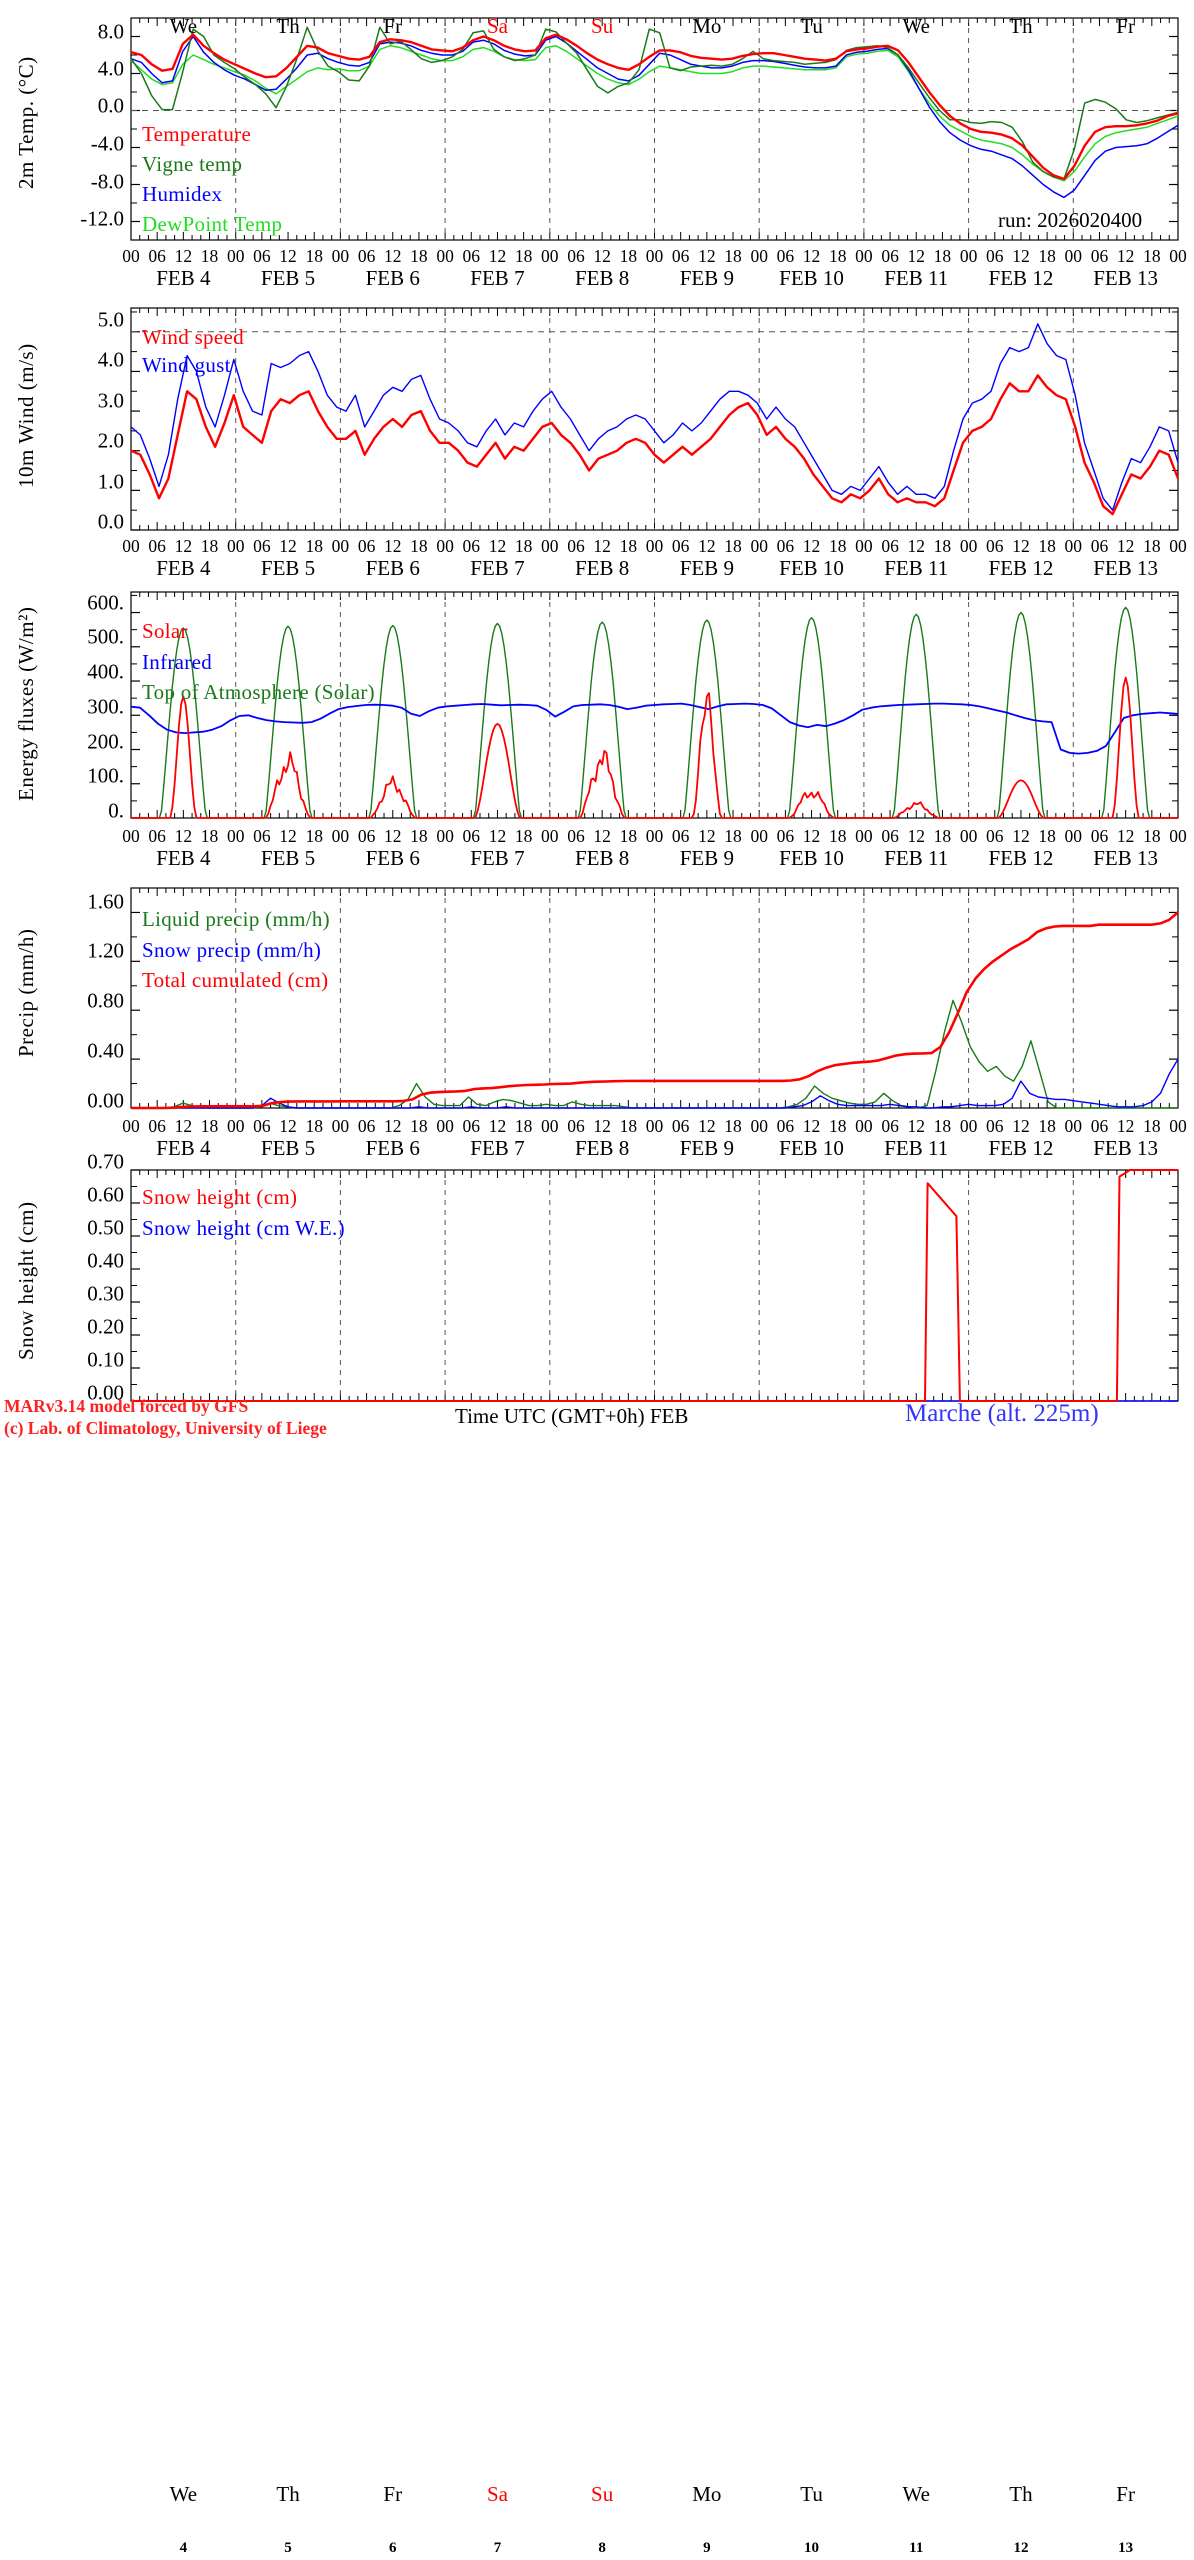 Image resolution: width=1194 pixels, height=2560 pixels. Describe the element at coordinates (572, 1416) in the screenshot. I see `footer-time-axis-label: Time UTC (GMT+0h) FEB` at that location.